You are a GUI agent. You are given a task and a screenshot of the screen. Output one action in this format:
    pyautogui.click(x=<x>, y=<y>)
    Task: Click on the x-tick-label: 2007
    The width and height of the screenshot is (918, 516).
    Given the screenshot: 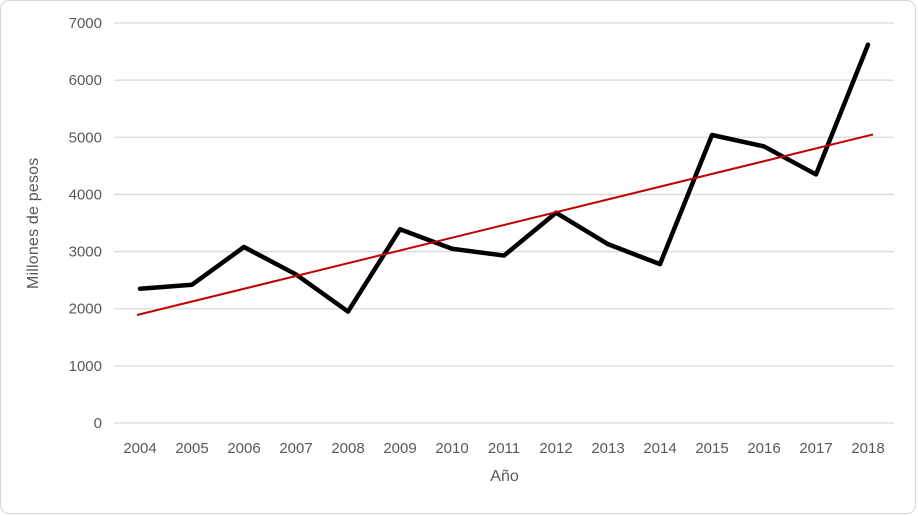 What is the action you would take?
    pyautogui.click(x=295, y=448)
    